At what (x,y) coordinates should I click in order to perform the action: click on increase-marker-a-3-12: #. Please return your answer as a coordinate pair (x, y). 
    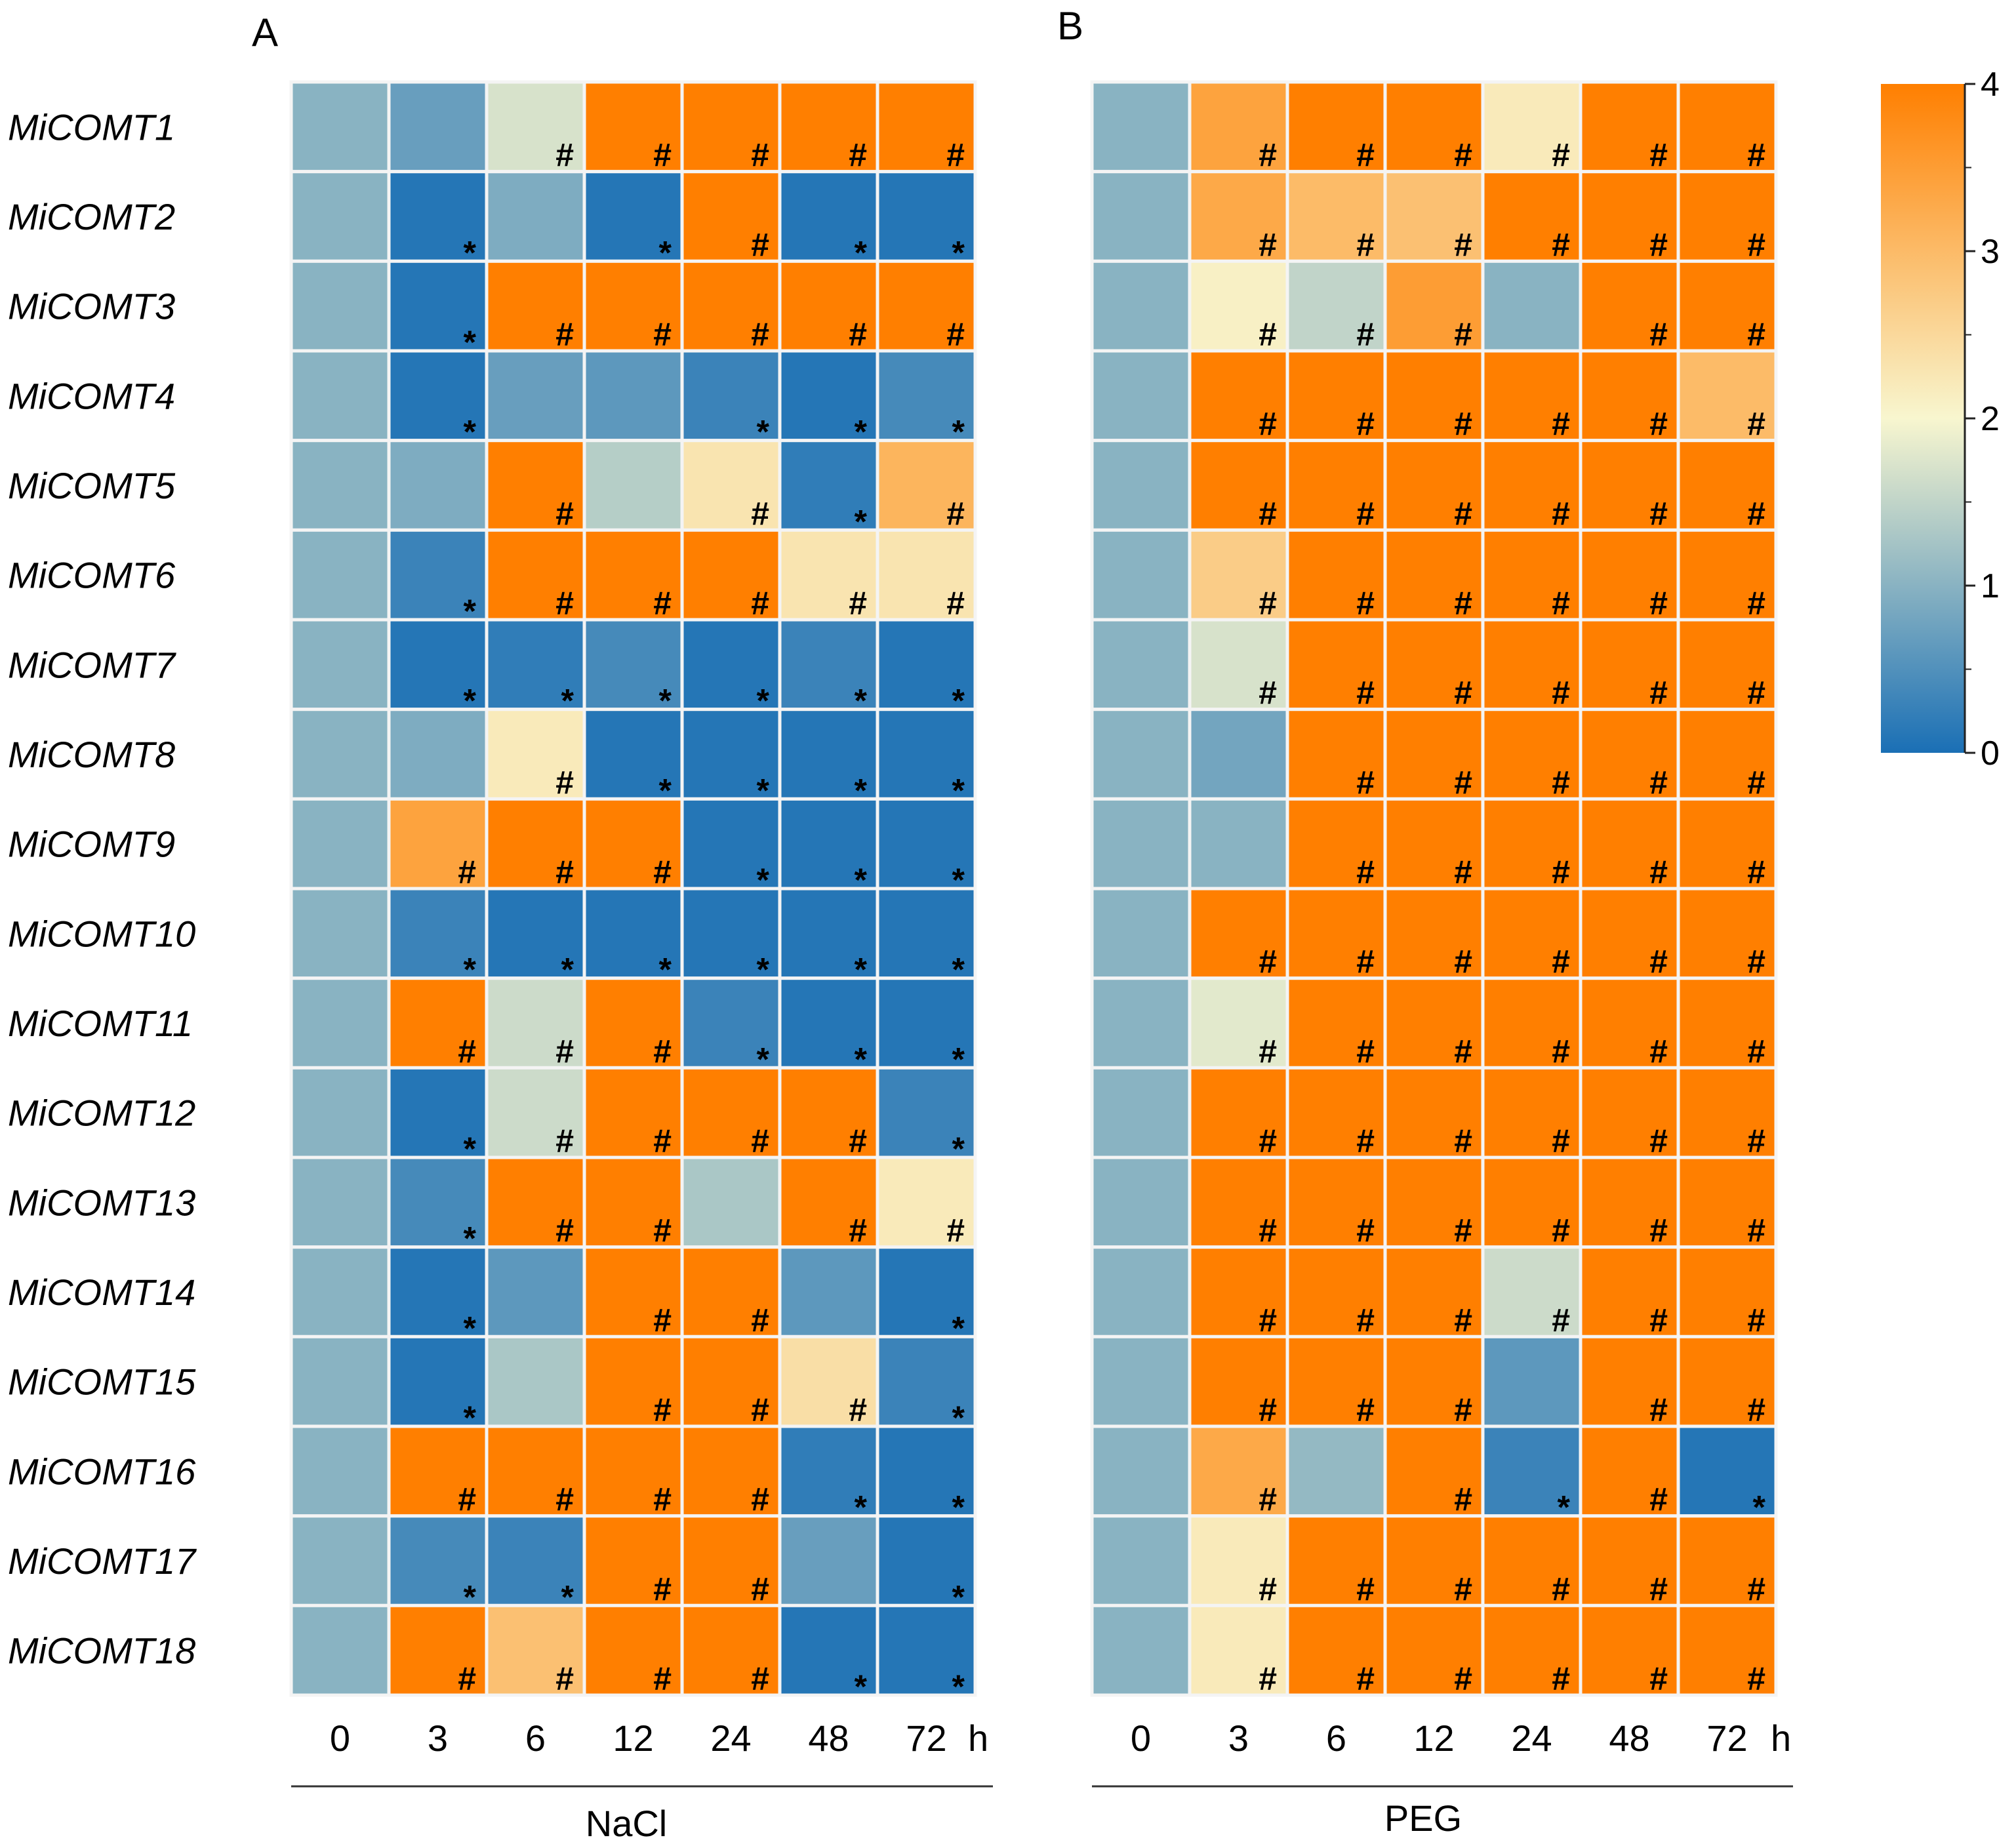
    Looking at the image, I should click on (662, 335).